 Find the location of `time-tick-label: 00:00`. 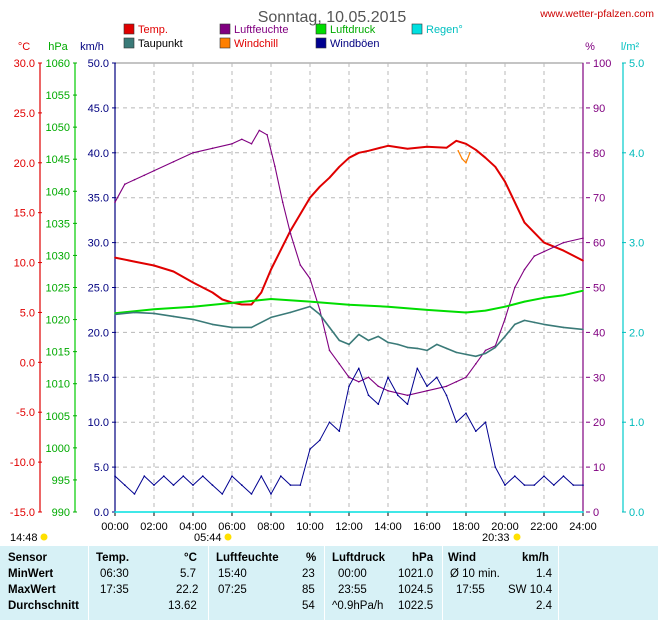

time-tick-label: 00:00 is located at coordinates (115, 527).